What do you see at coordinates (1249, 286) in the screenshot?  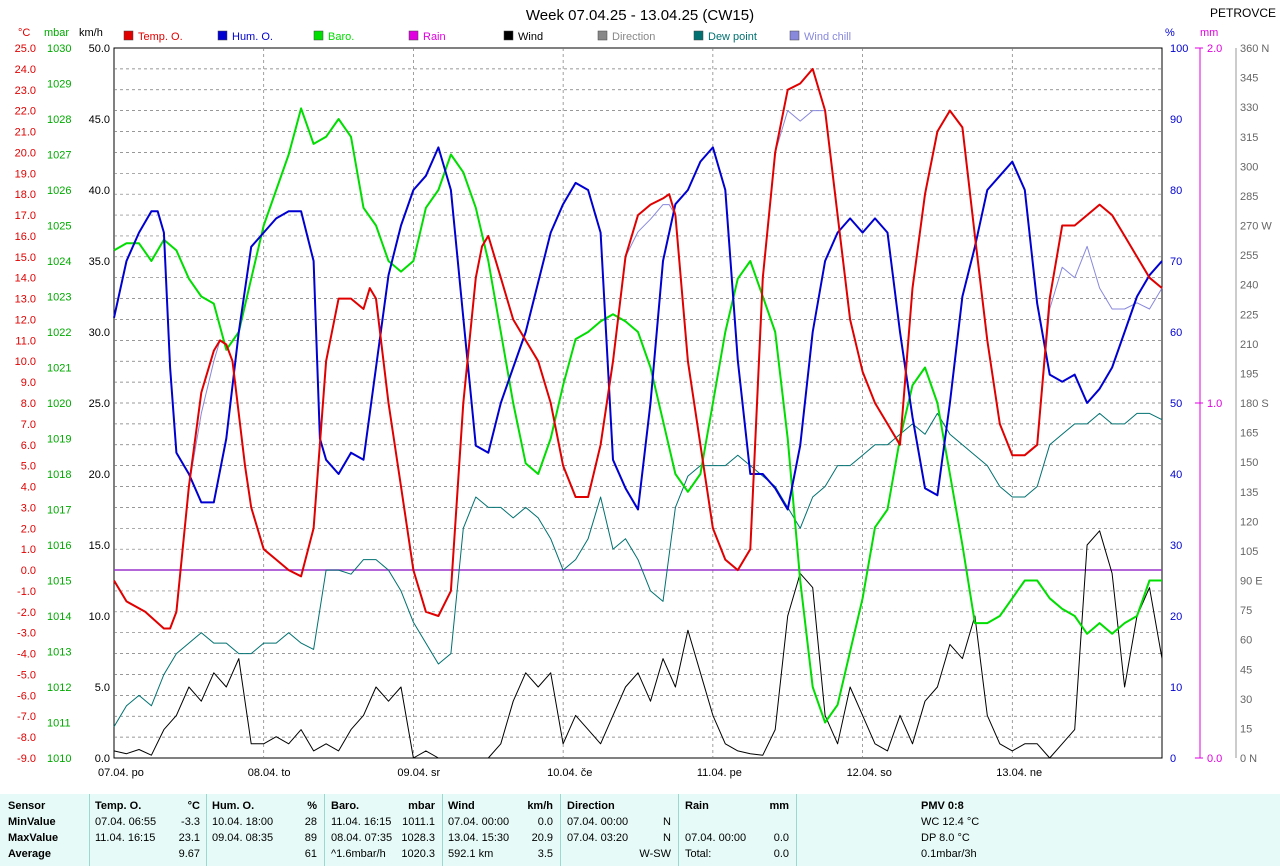 I see `tick-label-direction: 240` at bounding box center [1249, 286].